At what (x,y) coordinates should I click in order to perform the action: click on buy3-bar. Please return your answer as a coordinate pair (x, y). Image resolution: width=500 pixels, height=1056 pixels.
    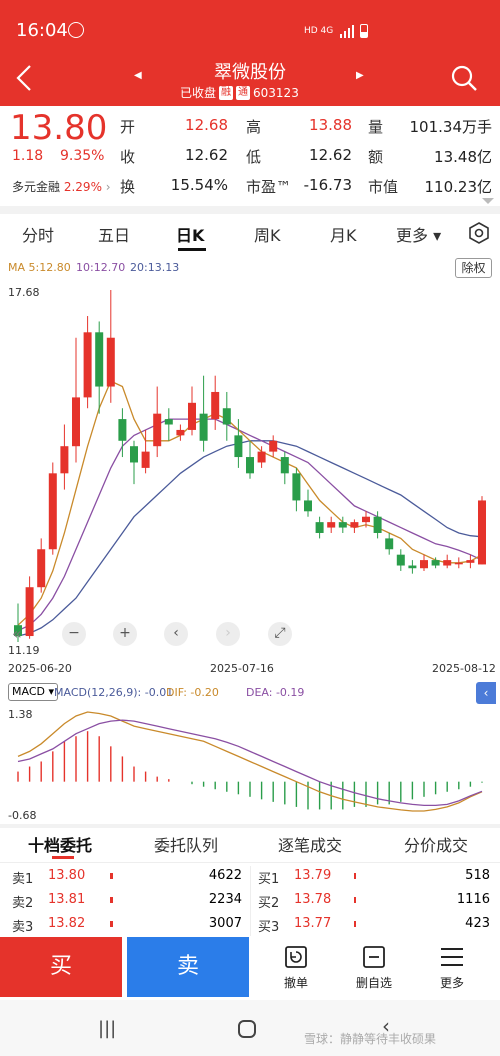
    Looking at the image, I should click on (355, 924).